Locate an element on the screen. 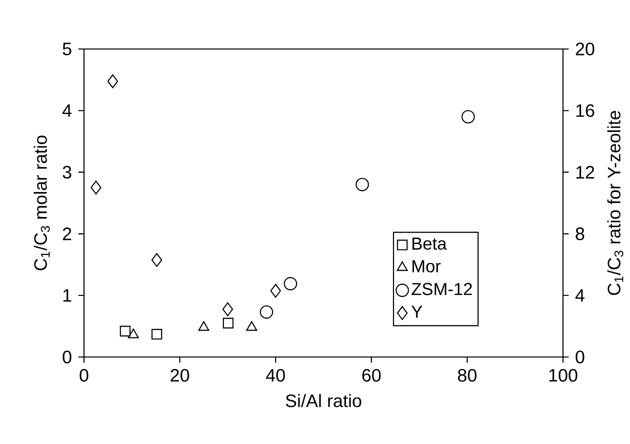 Image resolution: width=630 pixels, height=444 pixels. x-tick-label: 0 is located at coordinates (84, 375).